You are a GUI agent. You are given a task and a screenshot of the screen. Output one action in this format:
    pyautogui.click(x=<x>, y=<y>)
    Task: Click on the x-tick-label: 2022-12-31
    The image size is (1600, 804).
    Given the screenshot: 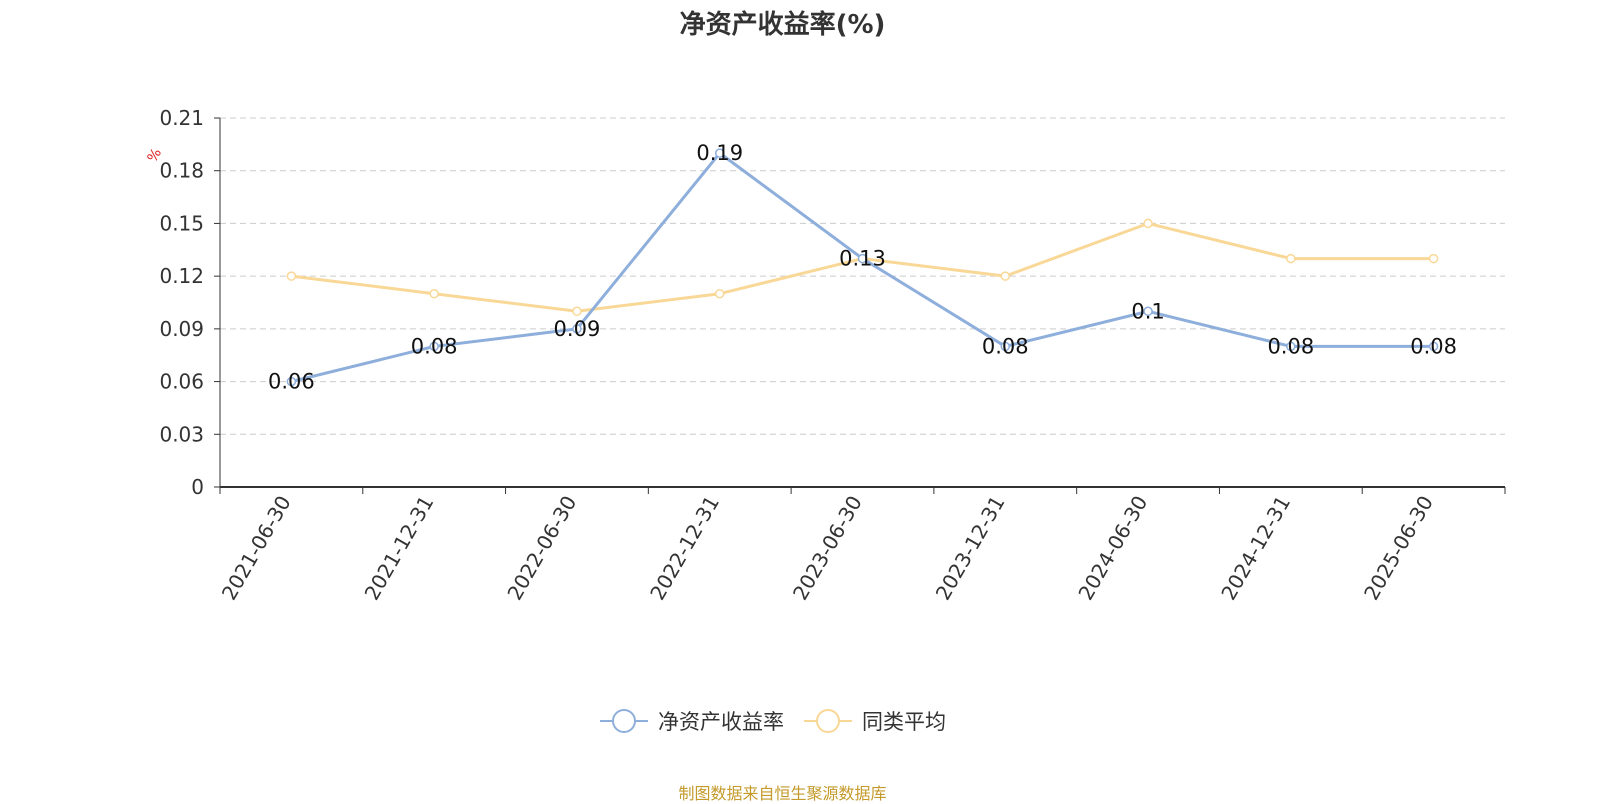 What is the action you would take?
    pyautogui.click(x=684, y=548)
    